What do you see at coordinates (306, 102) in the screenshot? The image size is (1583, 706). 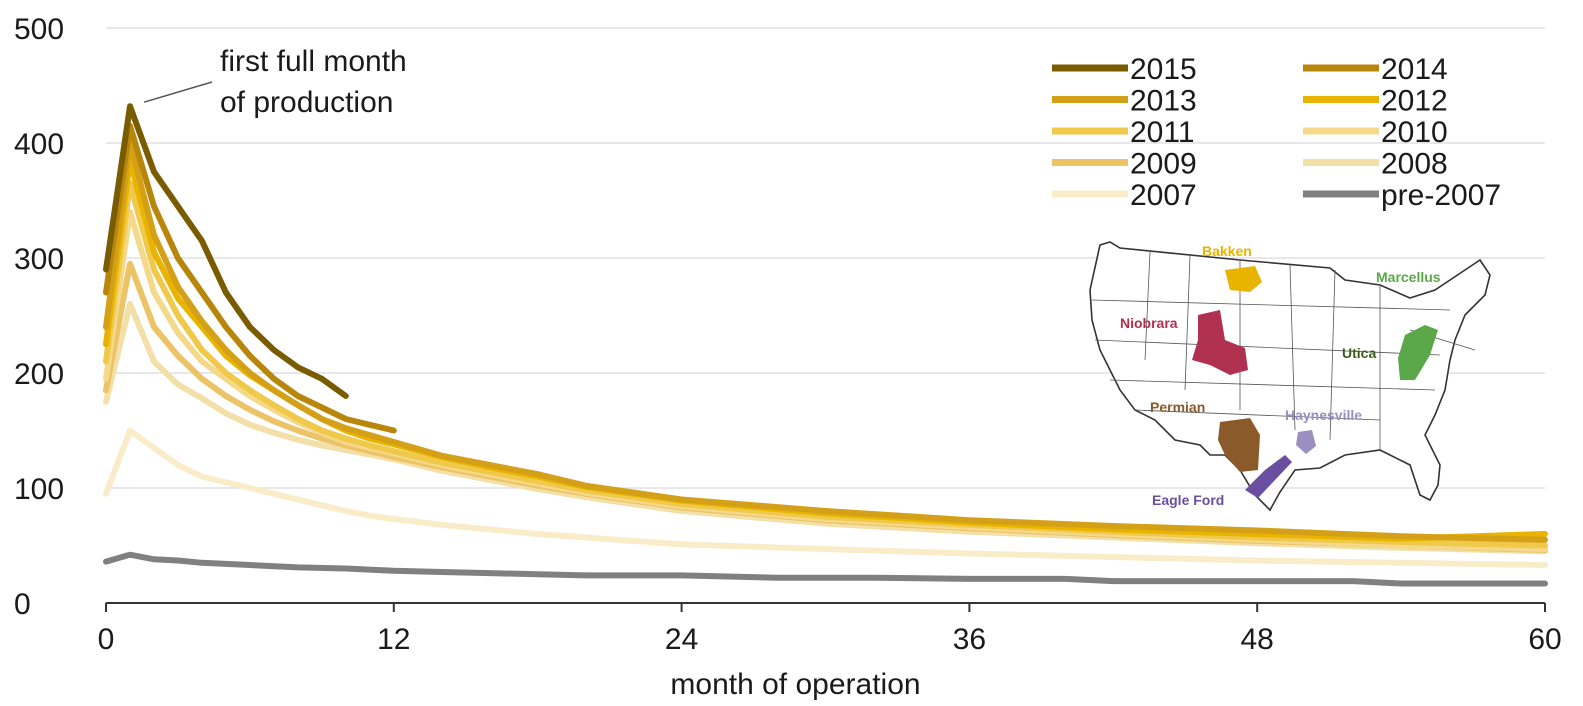 I see `annotation-text-line-2: of production` at bounding box center [306, 102].